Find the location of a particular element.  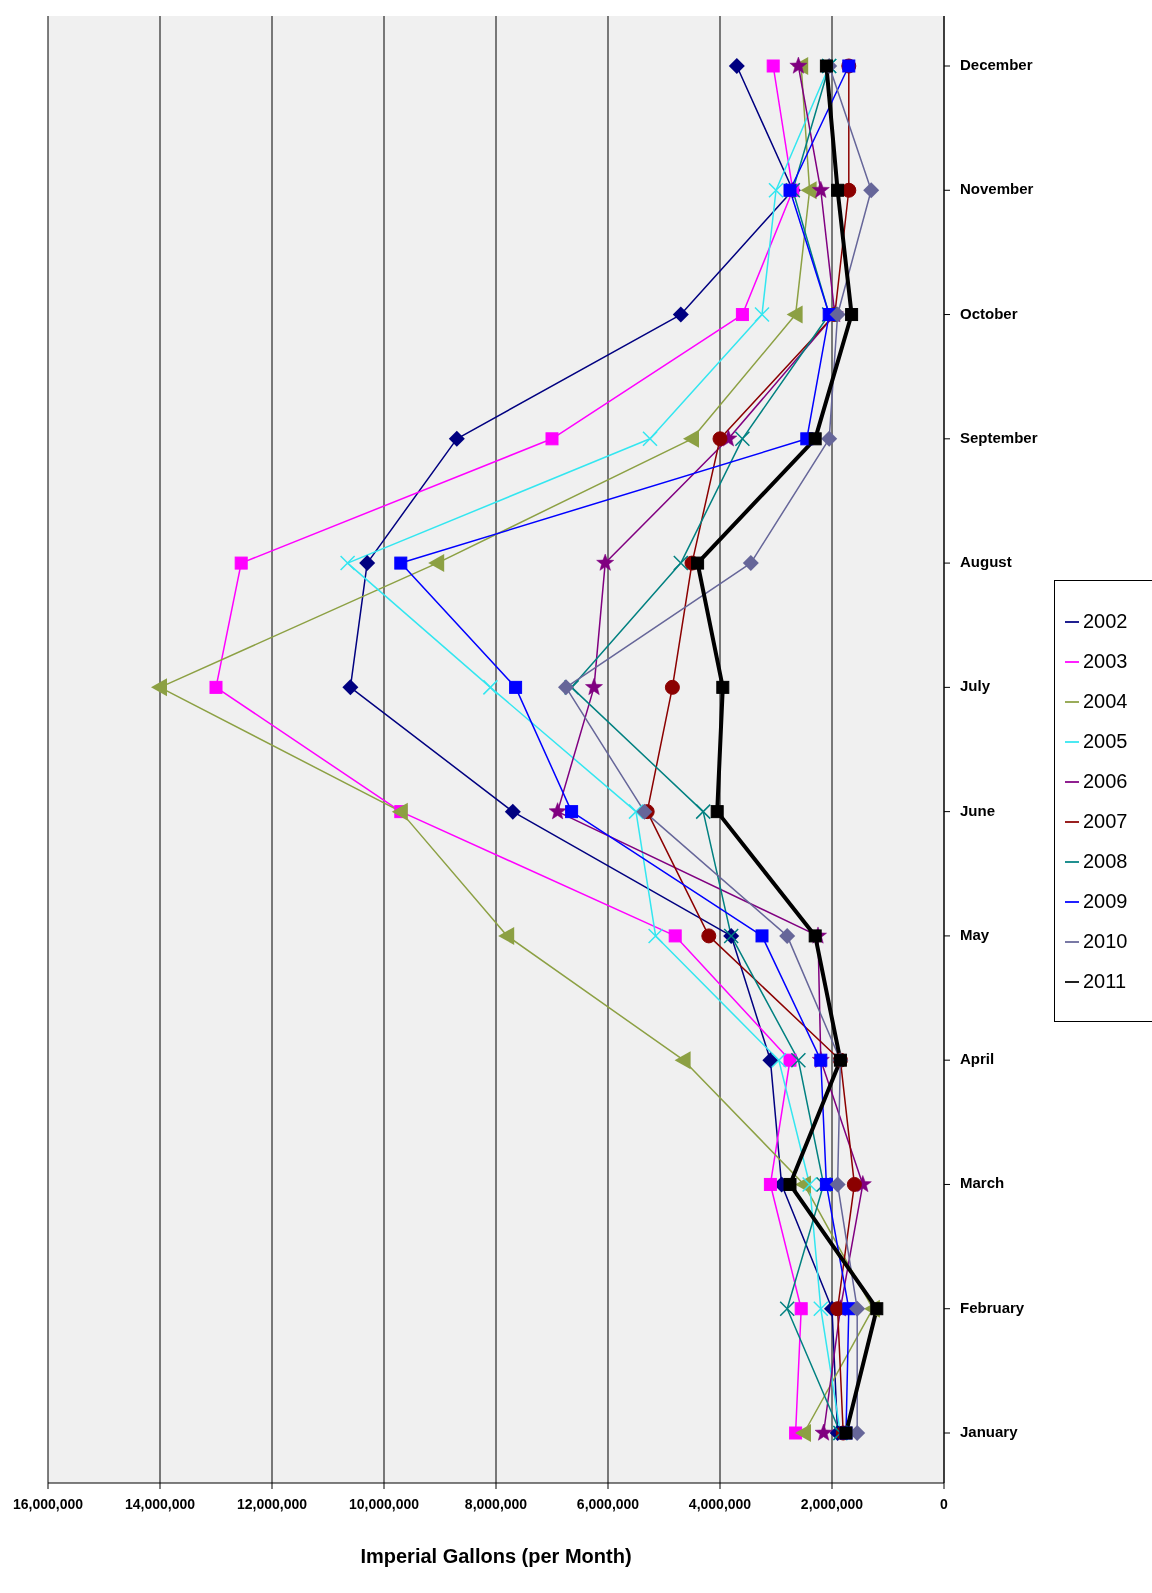

legend-label: 2005 is located at coordinates (1105, 740).